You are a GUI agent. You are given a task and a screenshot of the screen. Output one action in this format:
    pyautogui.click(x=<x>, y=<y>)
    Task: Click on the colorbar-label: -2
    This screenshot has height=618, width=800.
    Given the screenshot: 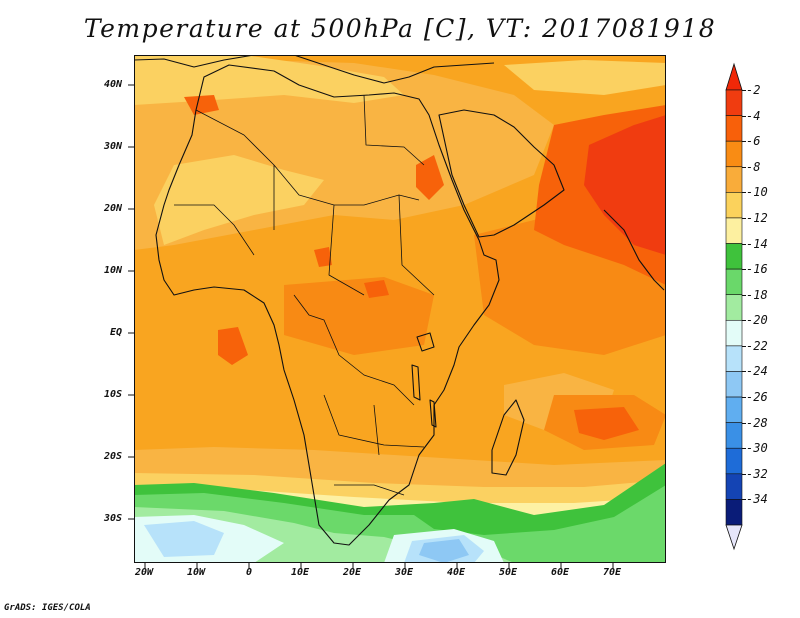 What is the action you would take?
    pyautogui.click(x=753, y=90)
    